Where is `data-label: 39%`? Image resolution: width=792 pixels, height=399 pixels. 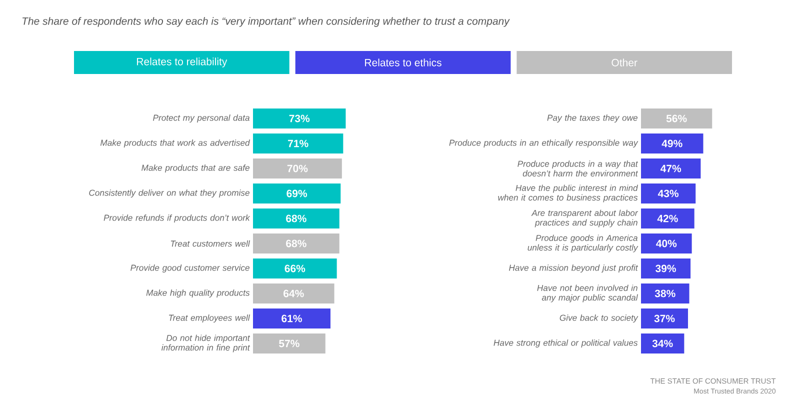
data-label: 39% is located at coordinates (666, 268).